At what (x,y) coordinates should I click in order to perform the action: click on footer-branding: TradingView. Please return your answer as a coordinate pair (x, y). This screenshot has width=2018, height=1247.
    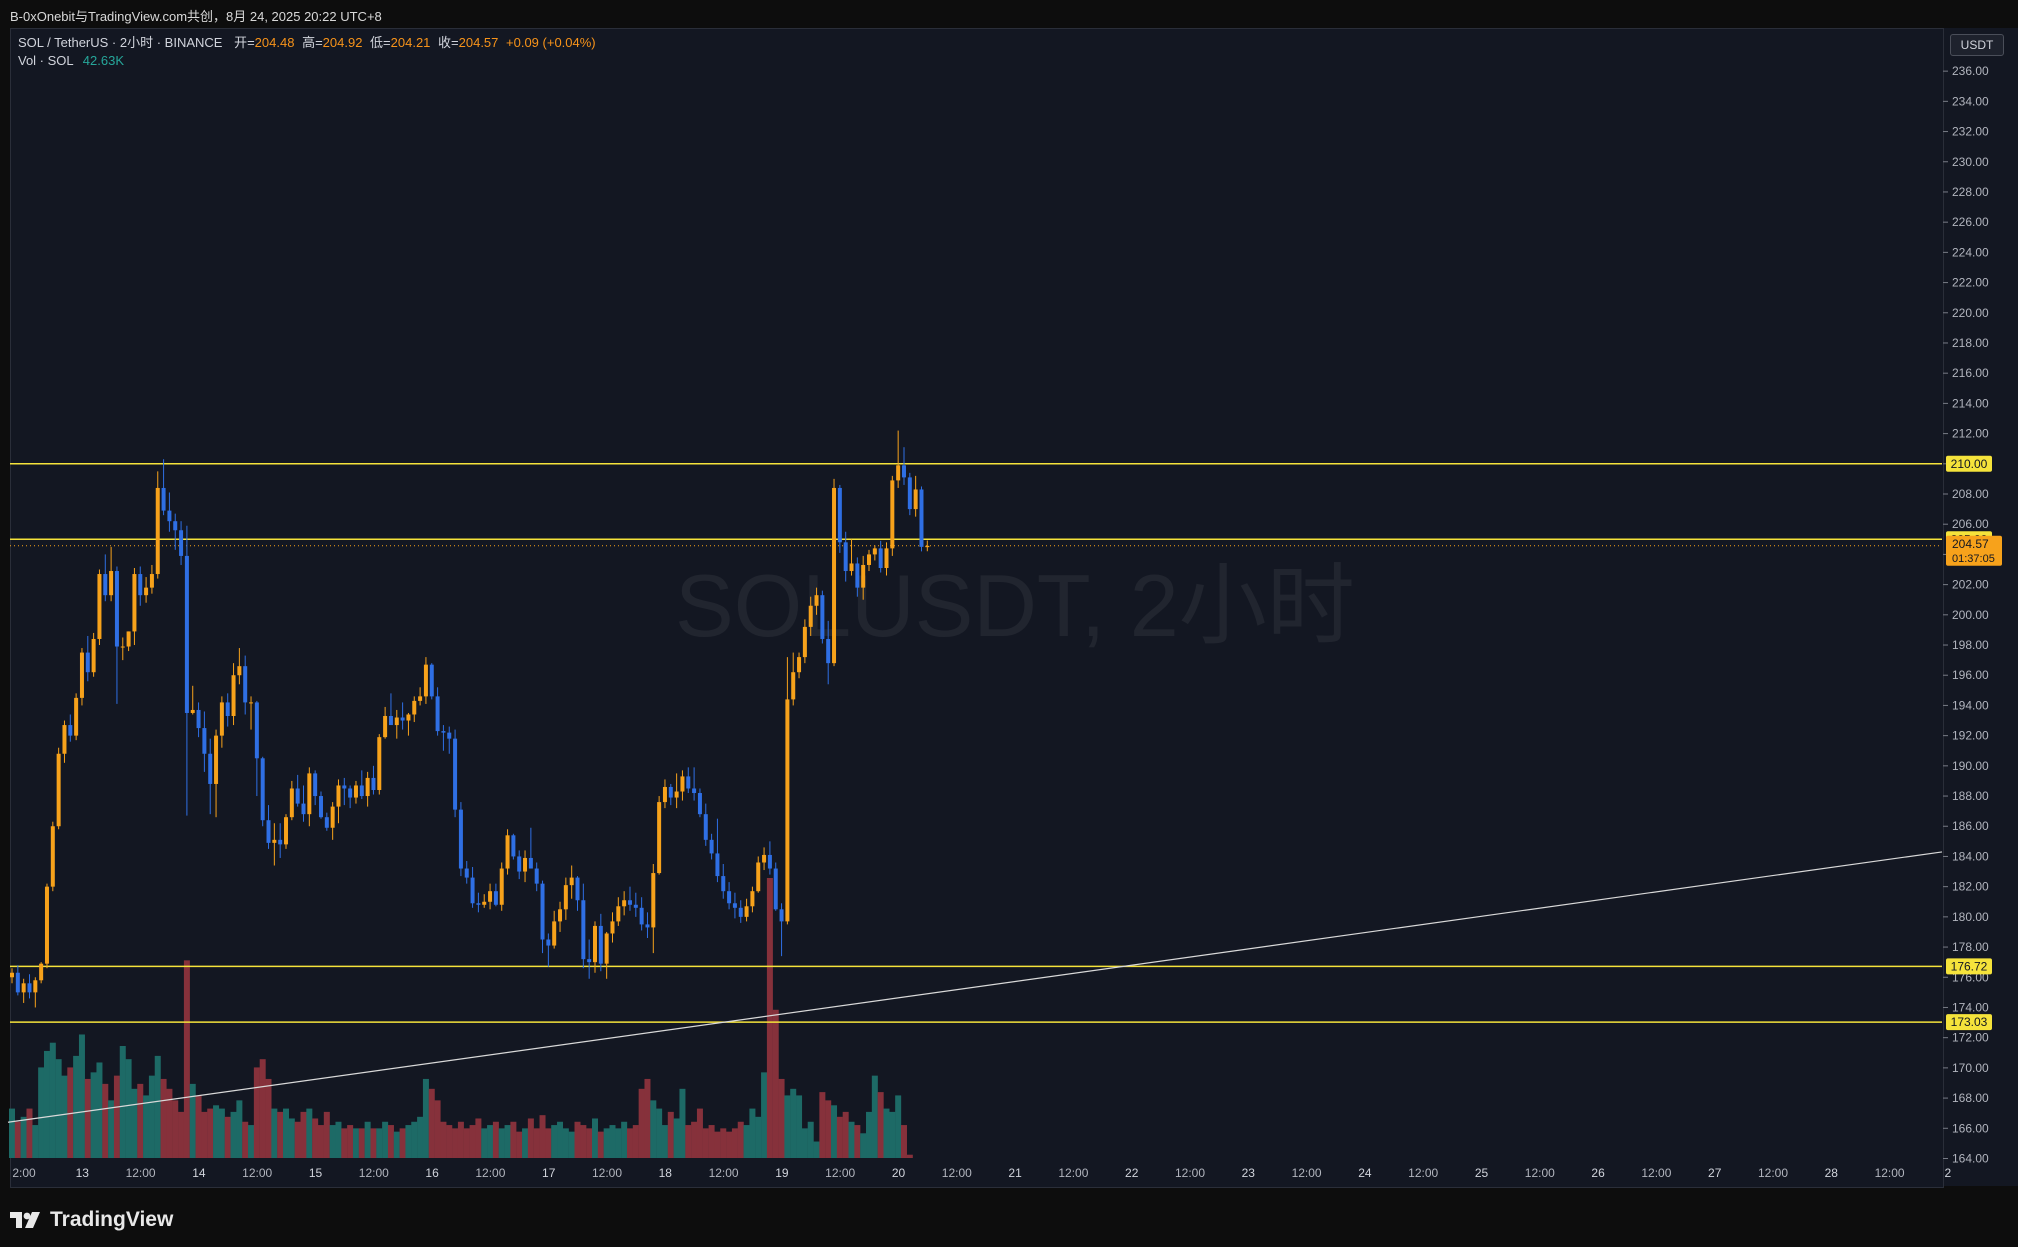
    Looking at the image, I should click on (91, 1220).